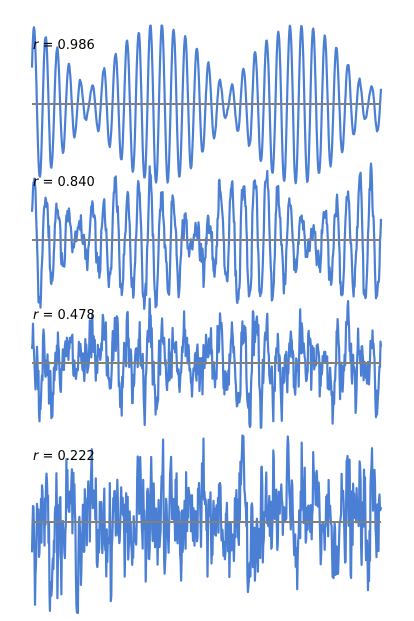 Image resolution: width=414 pixels, height=621 pixels. What do you see at coordinates (64, 45) in the screenshot?
I see `correlation-label: r = 0.986` at bounding box center [64, 45].